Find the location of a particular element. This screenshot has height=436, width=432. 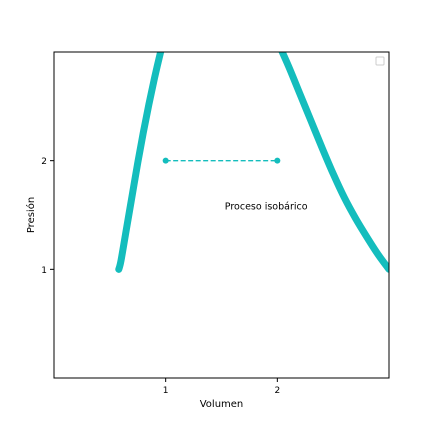

y-axis-label: Presión is located at coordinates (31, 215).